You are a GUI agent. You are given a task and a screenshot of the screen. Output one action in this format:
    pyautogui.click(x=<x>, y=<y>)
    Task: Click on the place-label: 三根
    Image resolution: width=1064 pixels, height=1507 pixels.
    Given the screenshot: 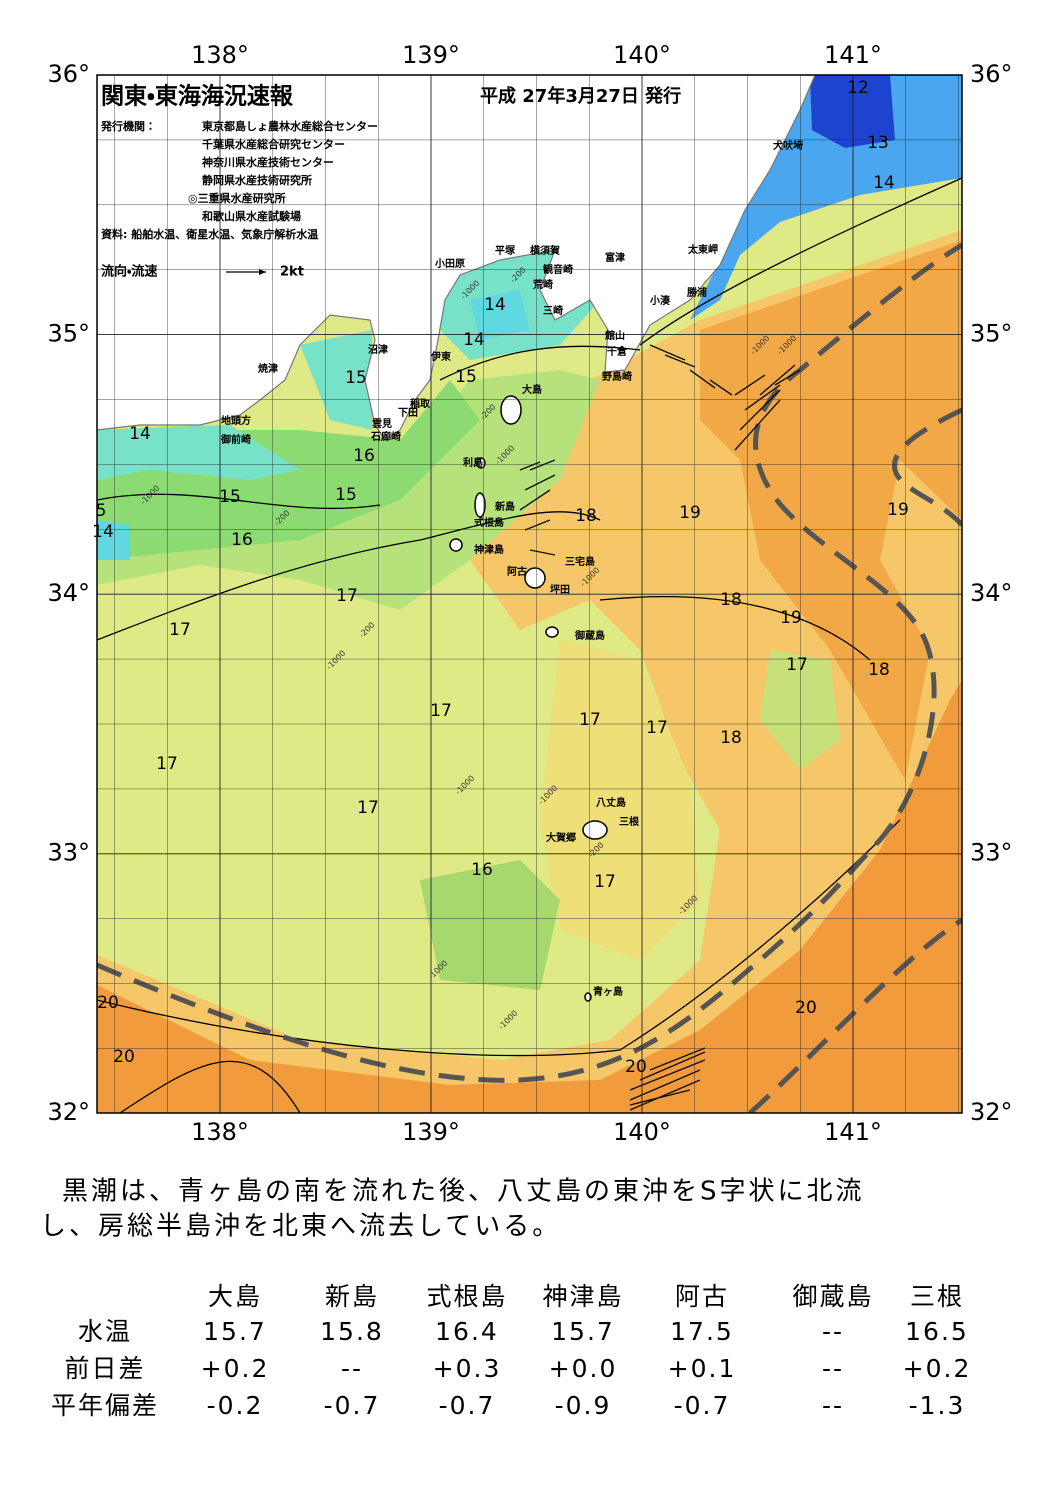 What is the action you would take?
    pyautogui.click(x=629, y=821)
    